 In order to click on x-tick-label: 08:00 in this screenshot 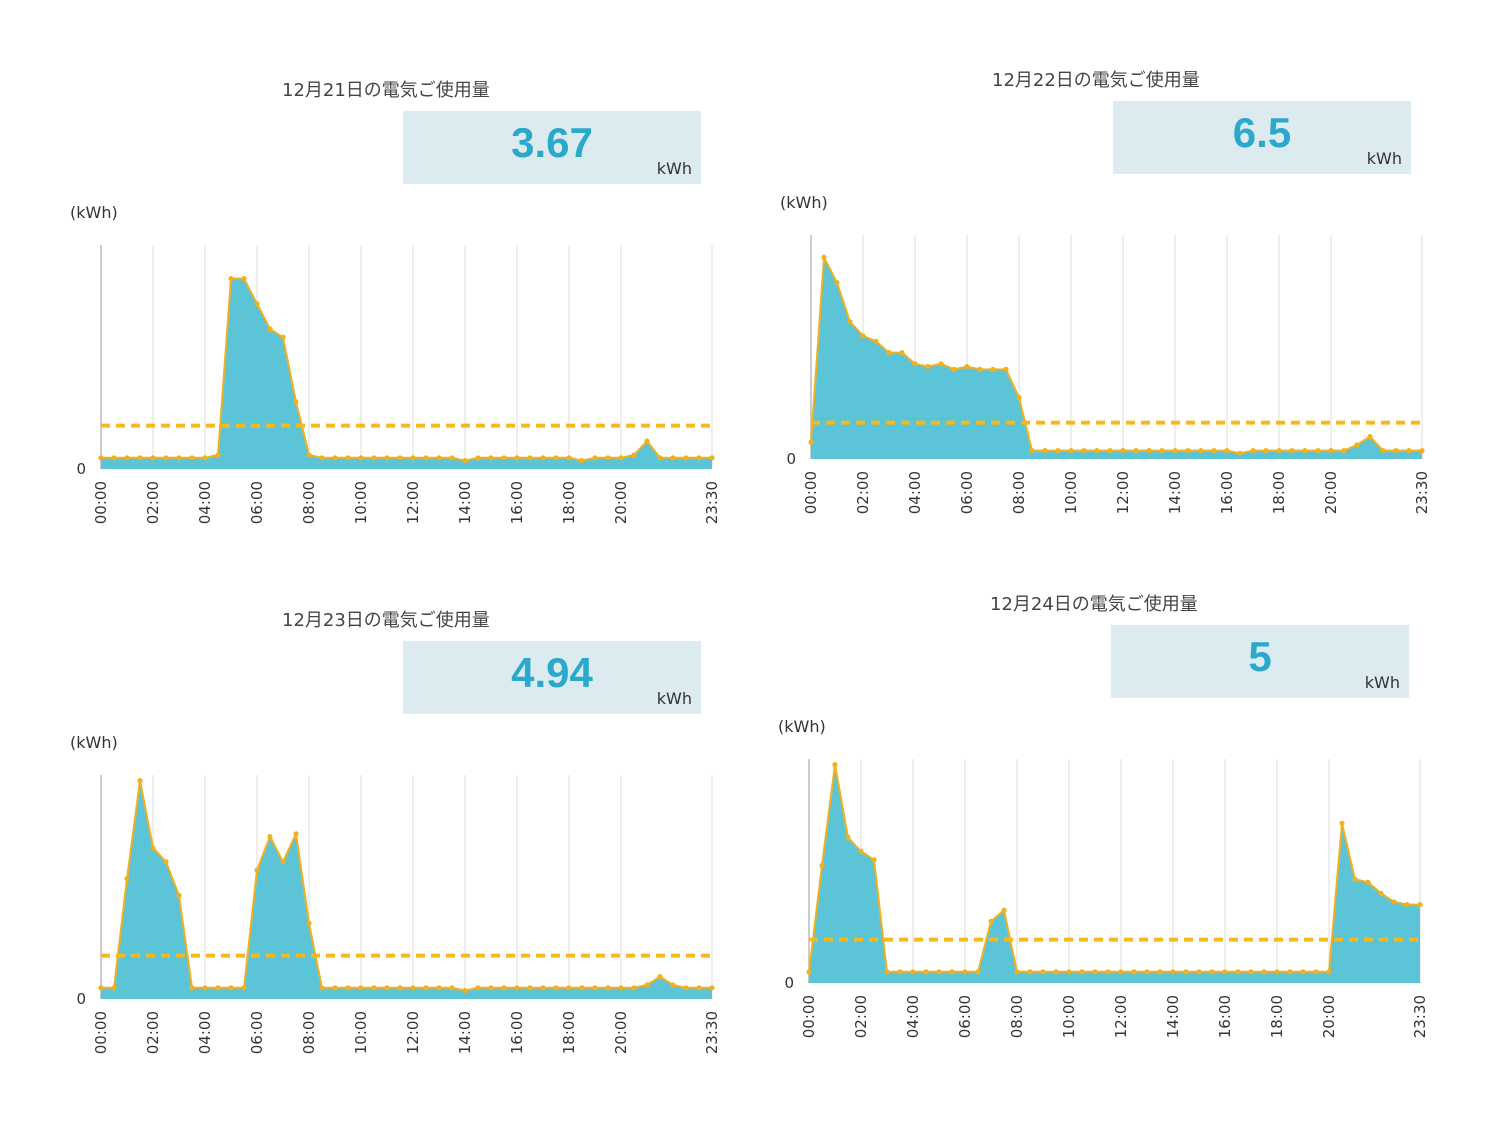, I will do `click(1019, 492)`.